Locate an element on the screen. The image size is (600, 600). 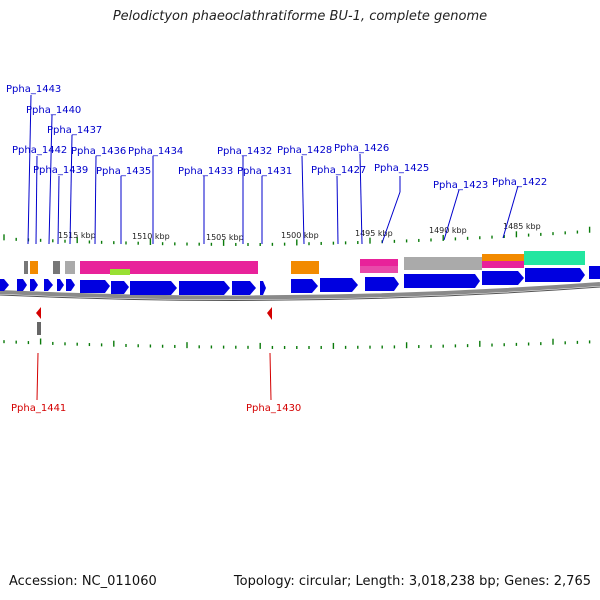
accession-text: Accession: NC_011060 is located at coordinates (83, 581).